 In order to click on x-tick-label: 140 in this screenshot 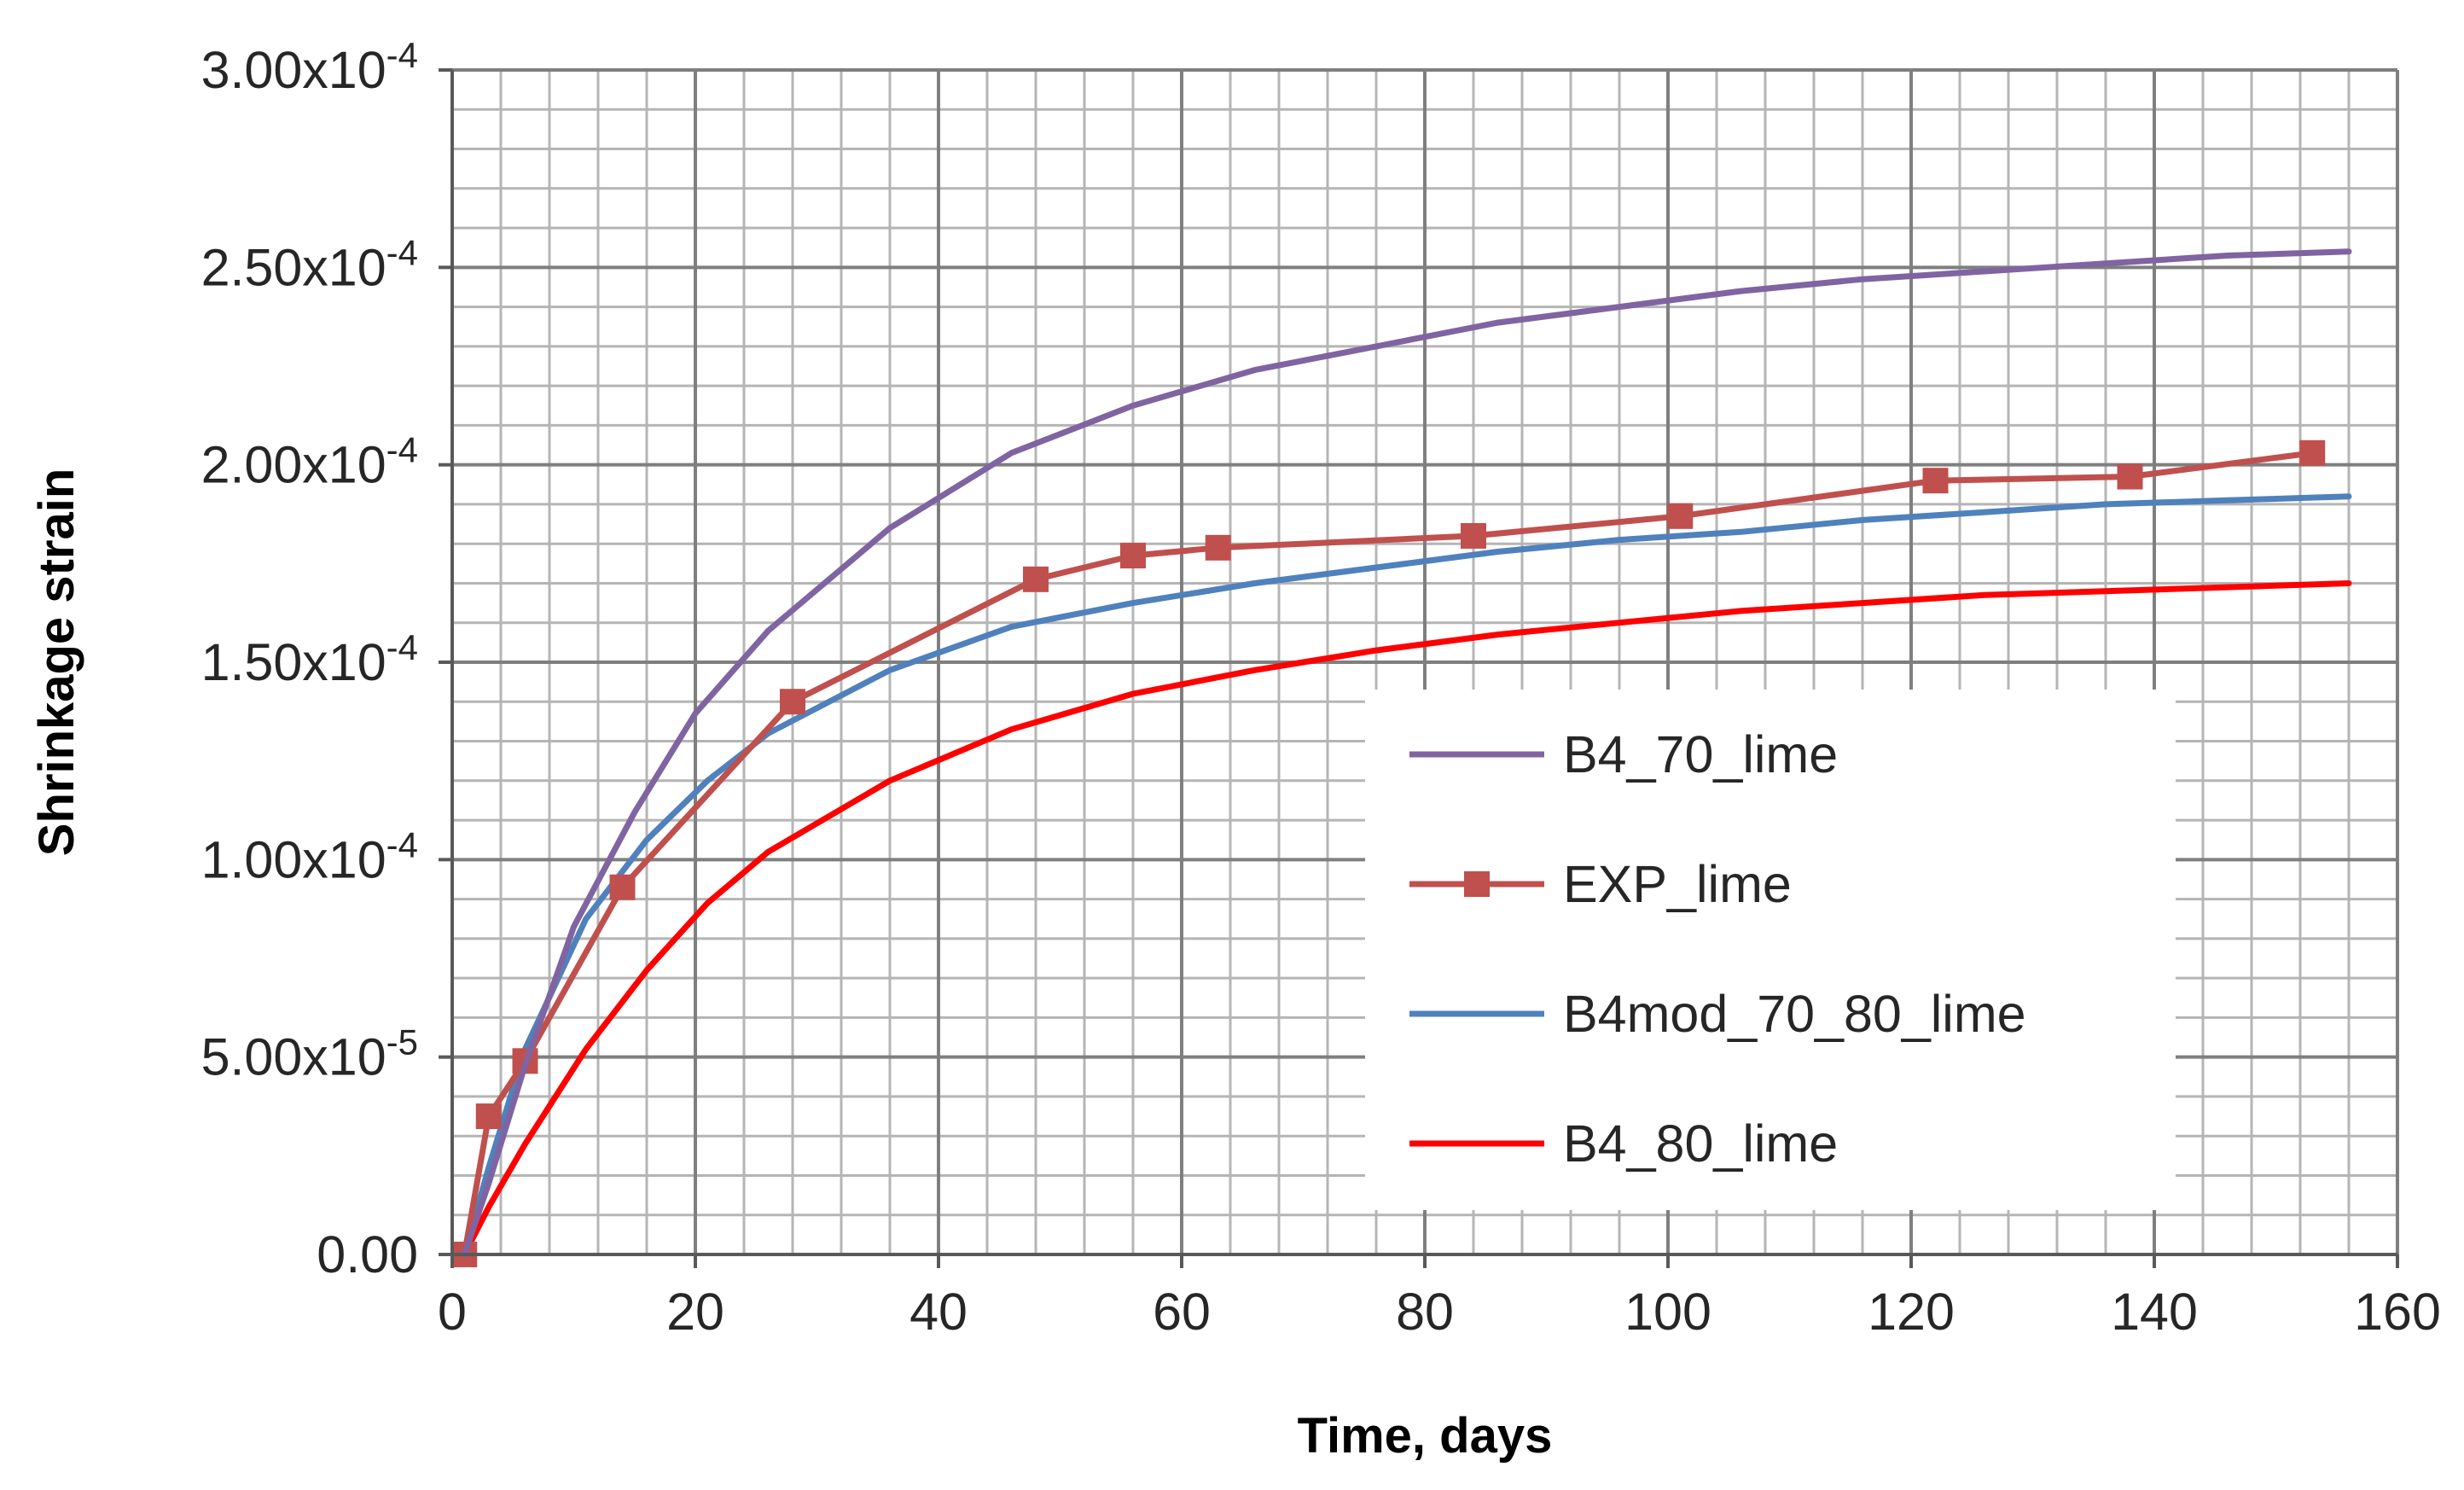, I will do `click(2154, 1312)`.